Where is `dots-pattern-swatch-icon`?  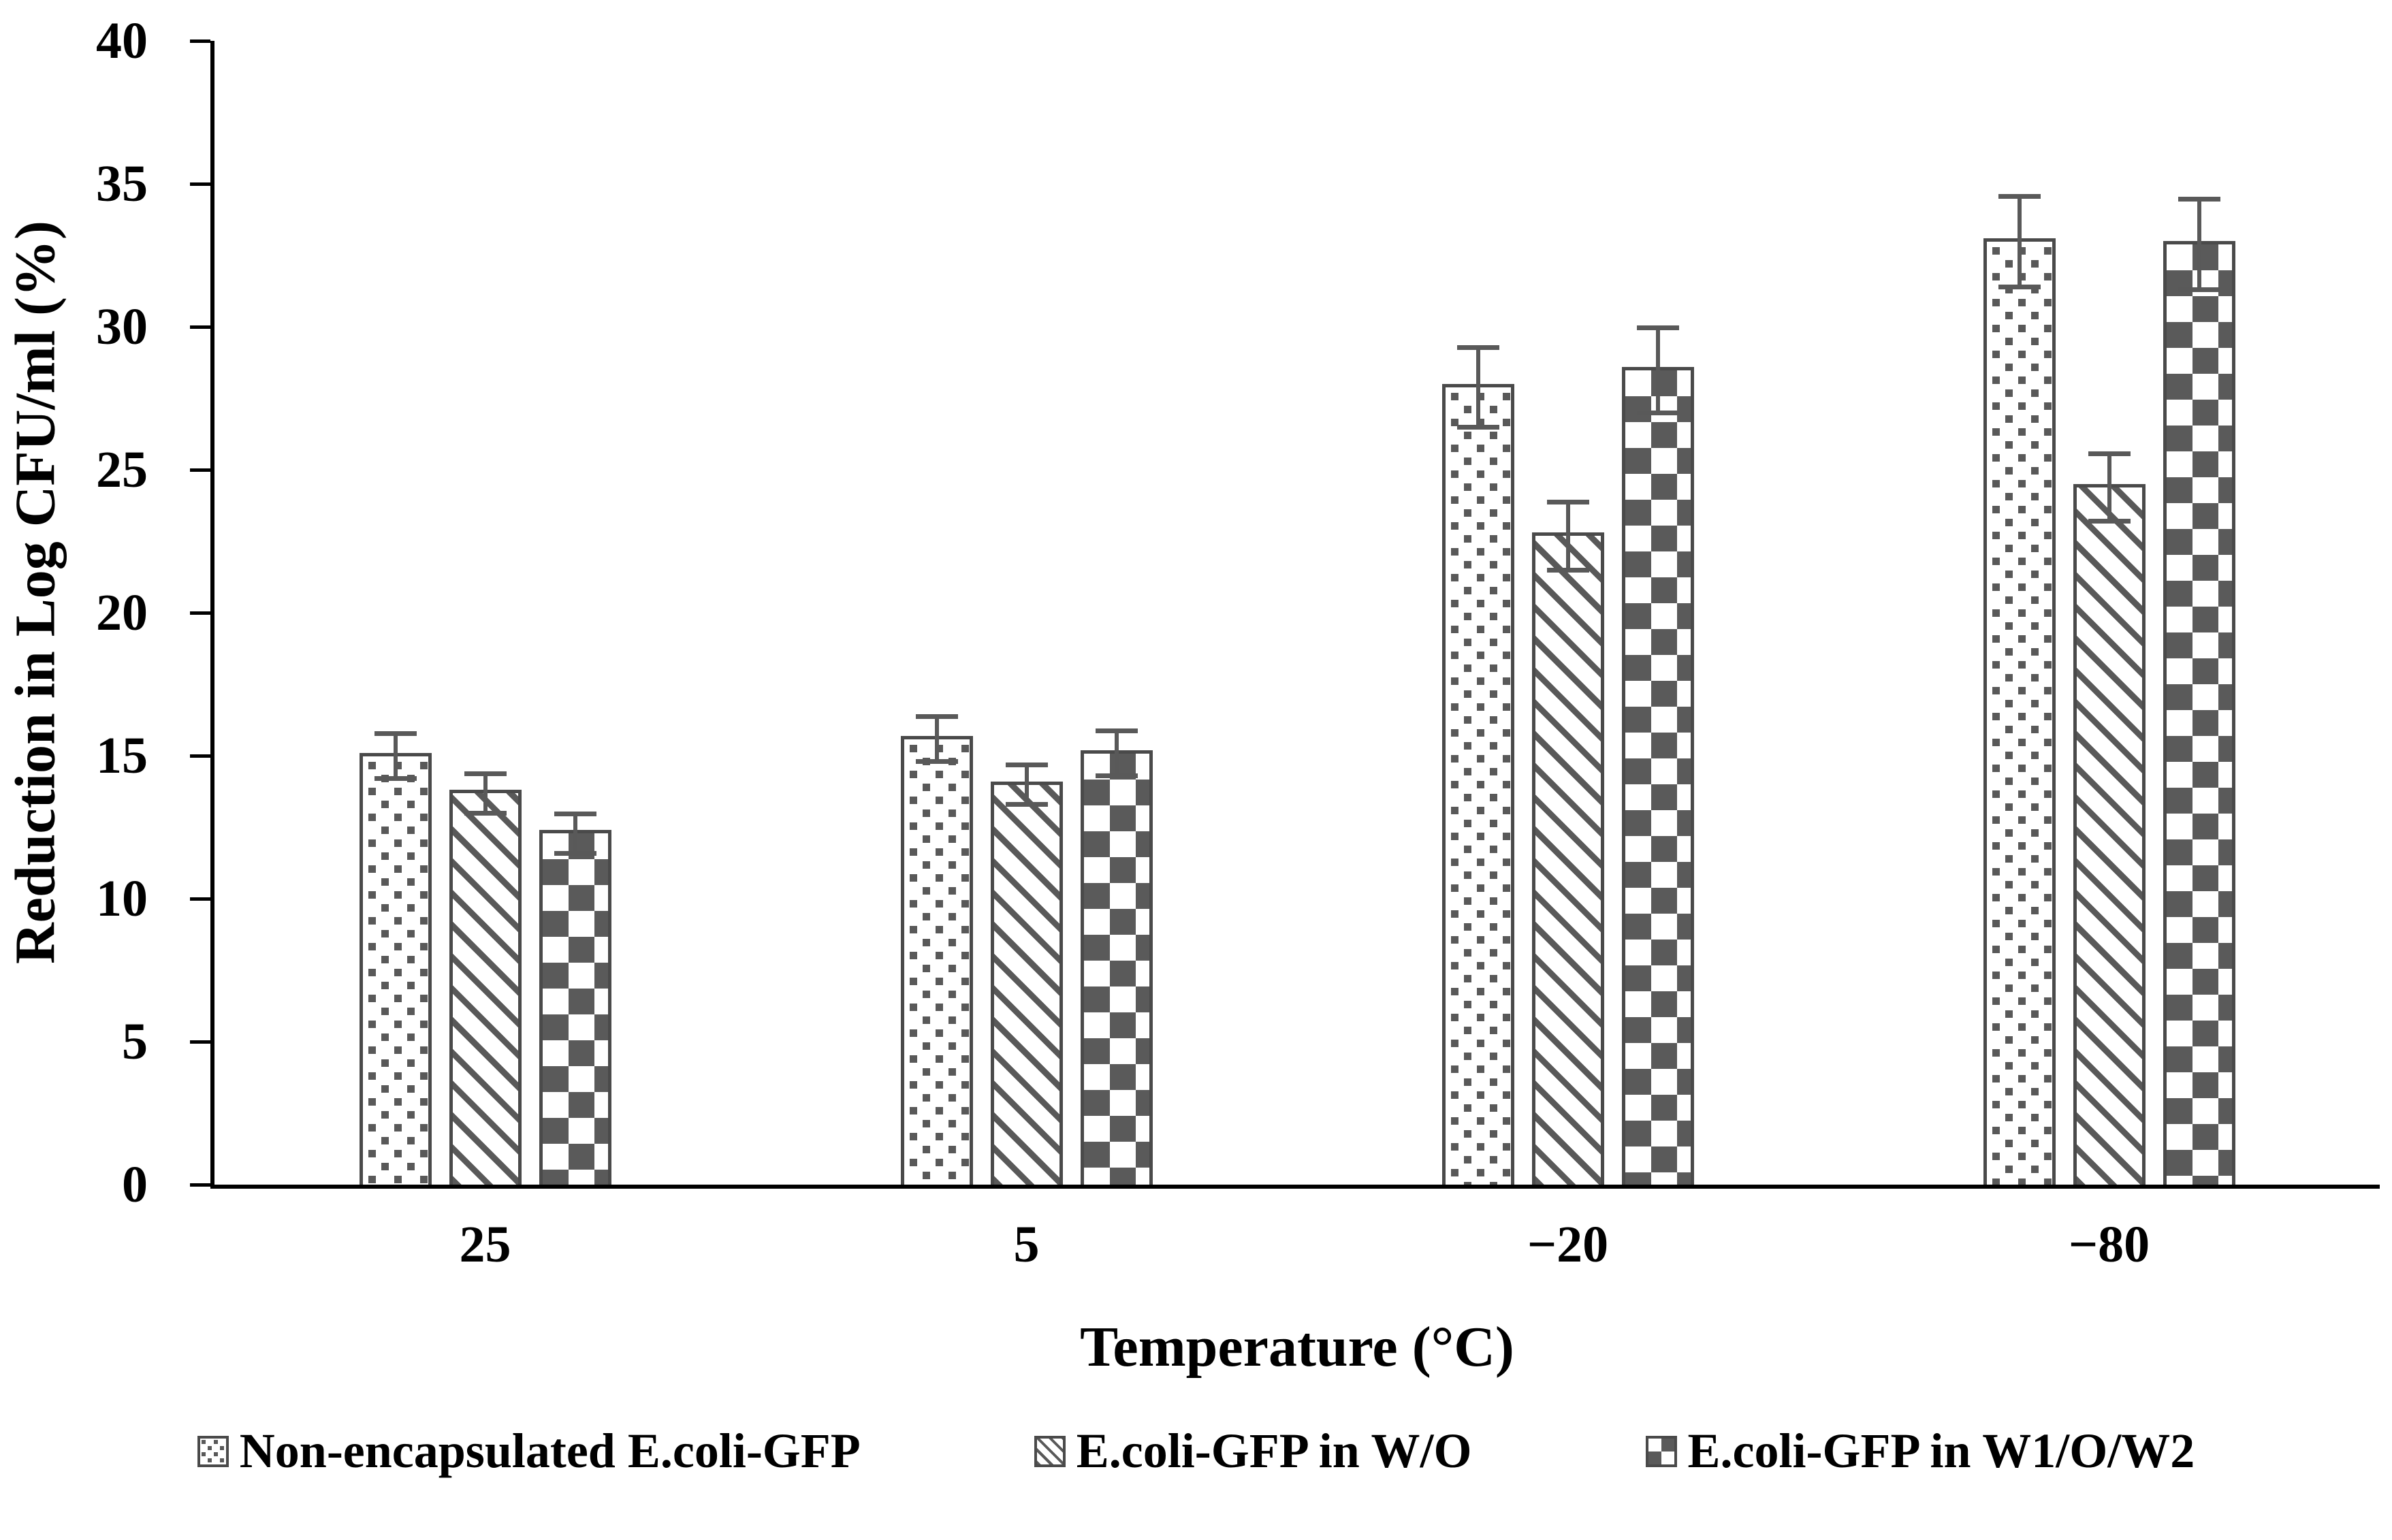
dots-pattern-swatch-icon is located at coordinates (213, 1451).